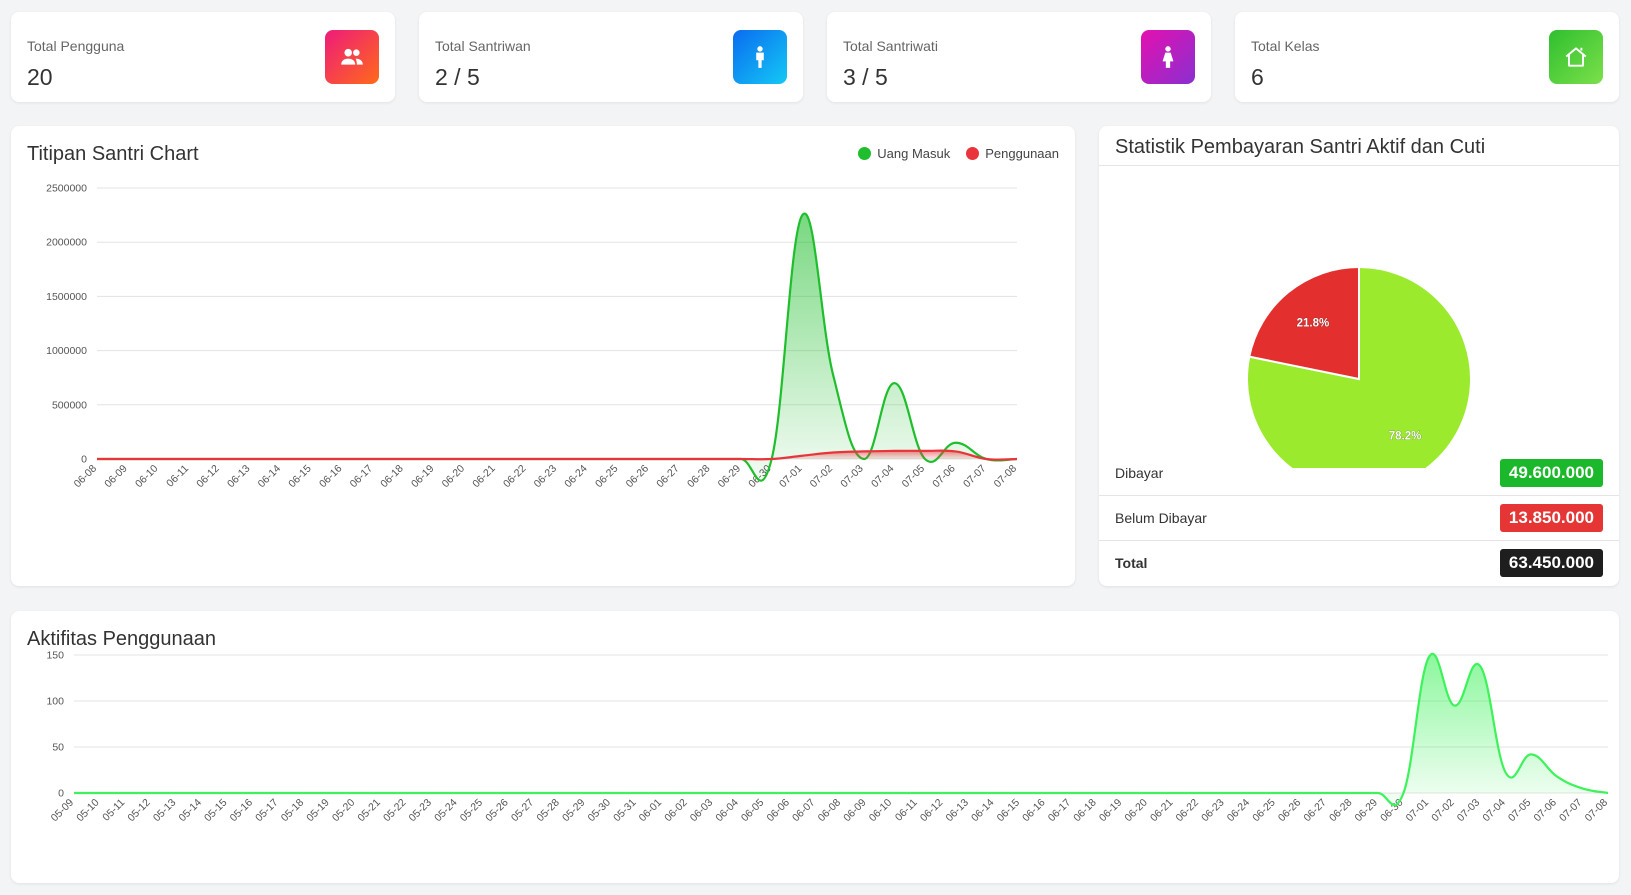  Describe the element at coordinates (651, 811) in the screenshot. I see `x-tick-label: 06-01` at that location.